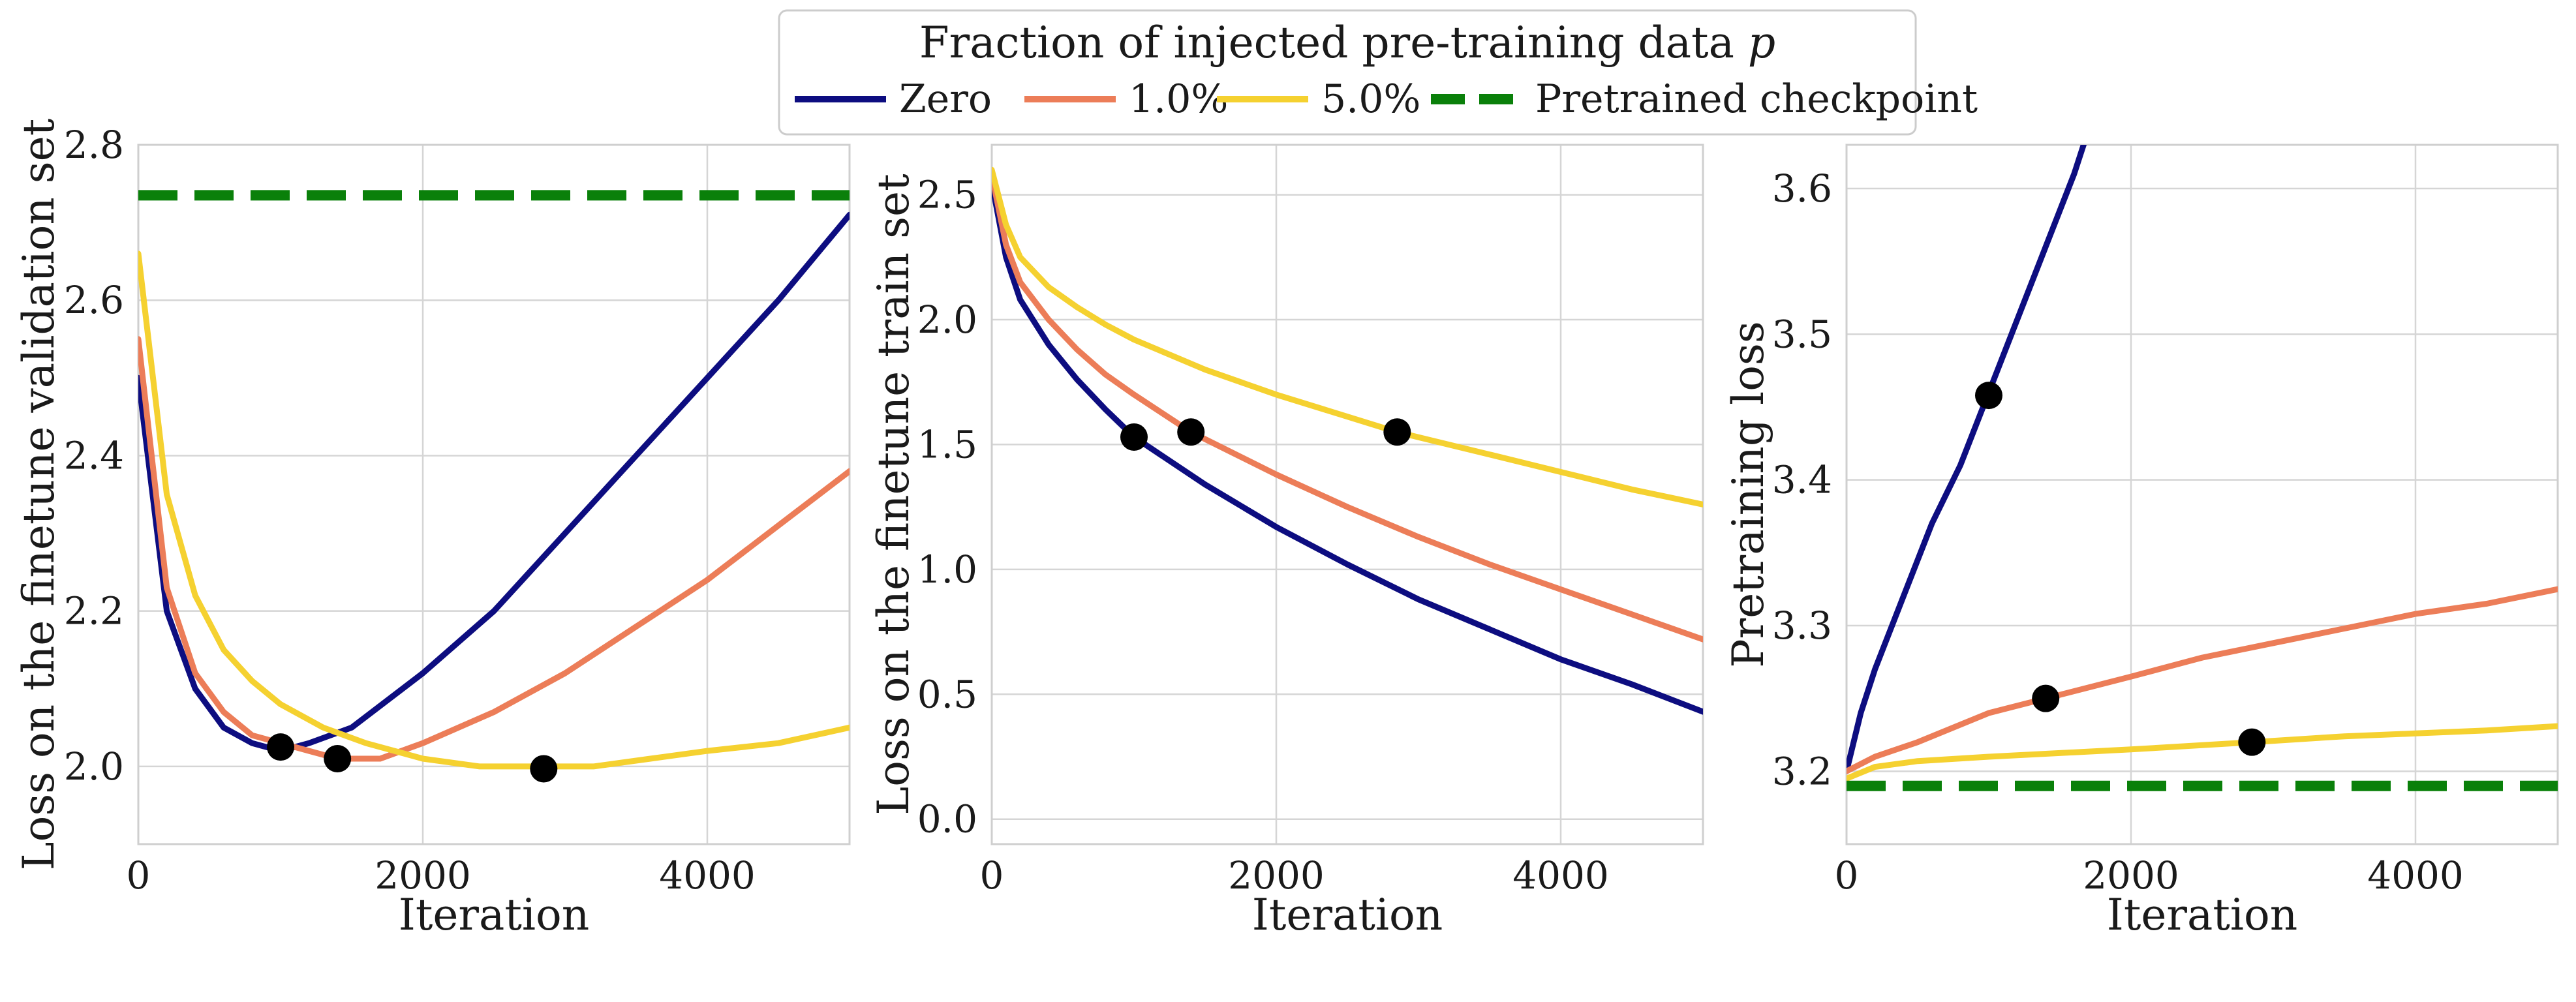 This screenshot has width=2576, height=1002. I want to click on y-tick-label: 3.2, so click(1802, 771).